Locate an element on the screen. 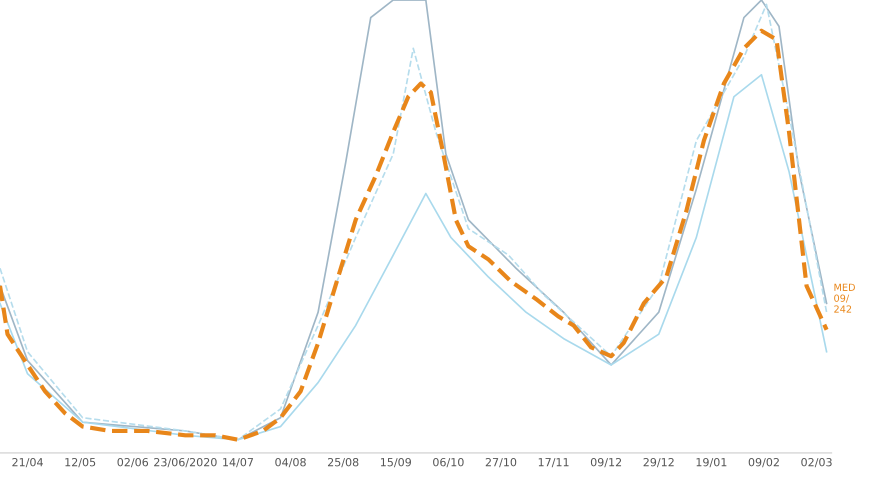 The image size is (880, 495). x-tick-label: 21/04 is located at coordinates (27, 463).